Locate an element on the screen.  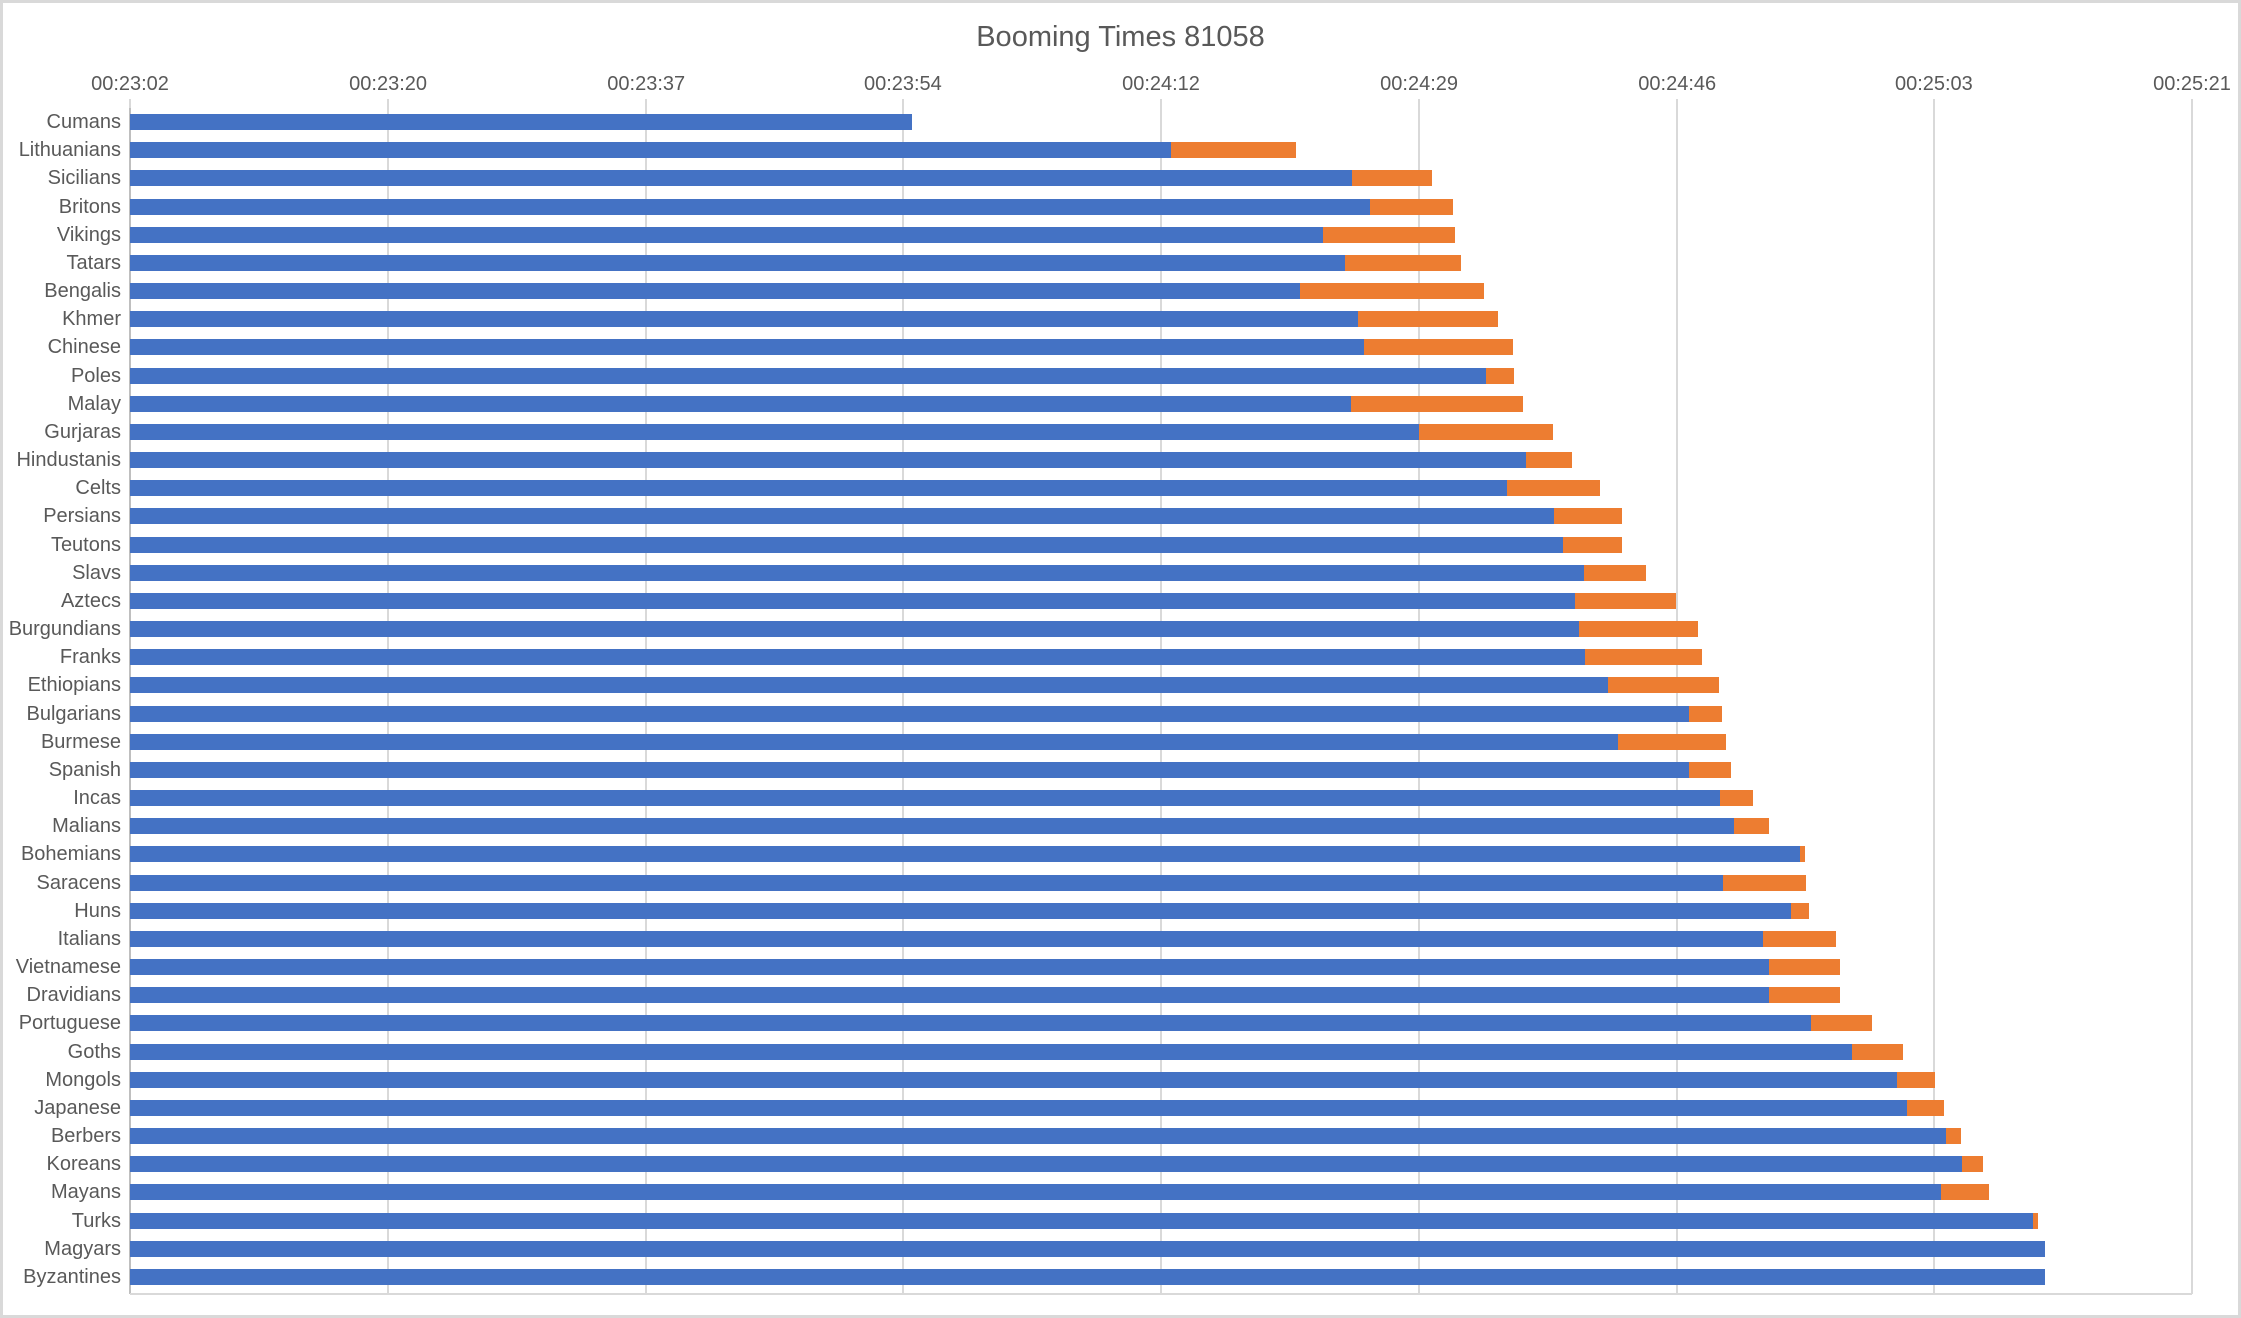
y-axis-category-label: Sicilians is located at coordinates (84, 178).